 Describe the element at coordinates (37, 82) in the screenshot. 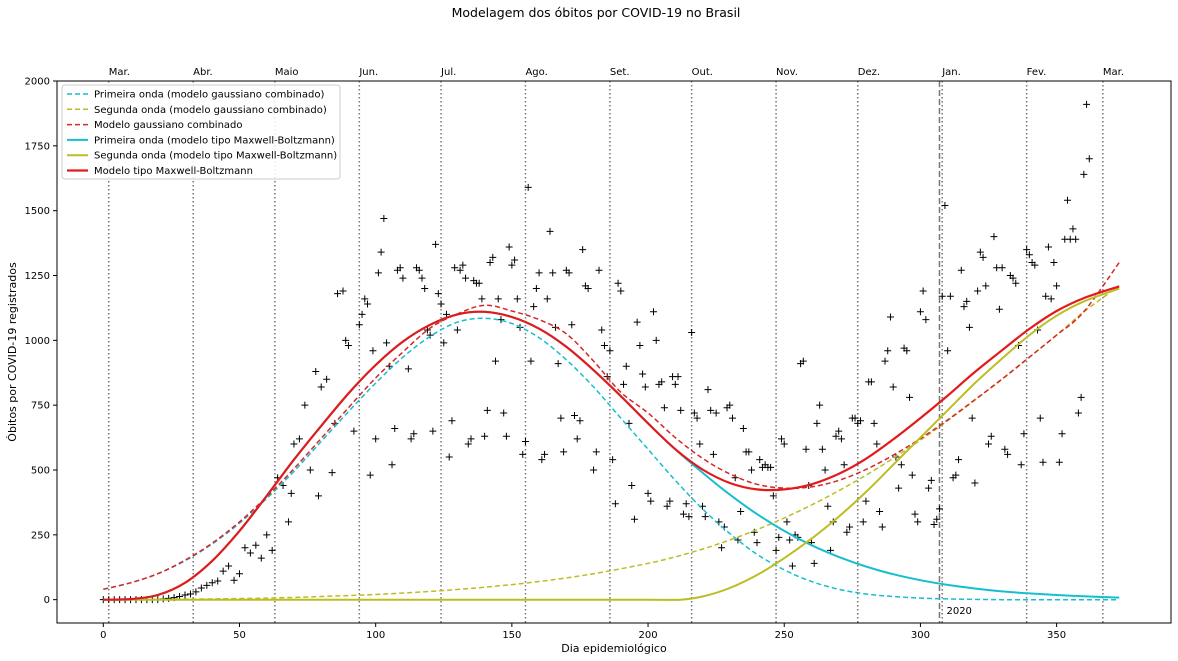

I see `y-tick-label: 2000` at that location.